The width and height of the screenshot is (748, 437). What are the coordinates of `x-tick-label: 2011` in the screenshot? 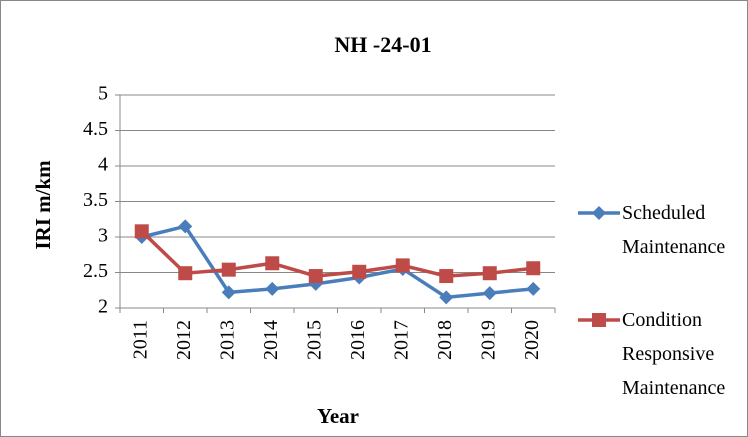 It's located at (140, 339).